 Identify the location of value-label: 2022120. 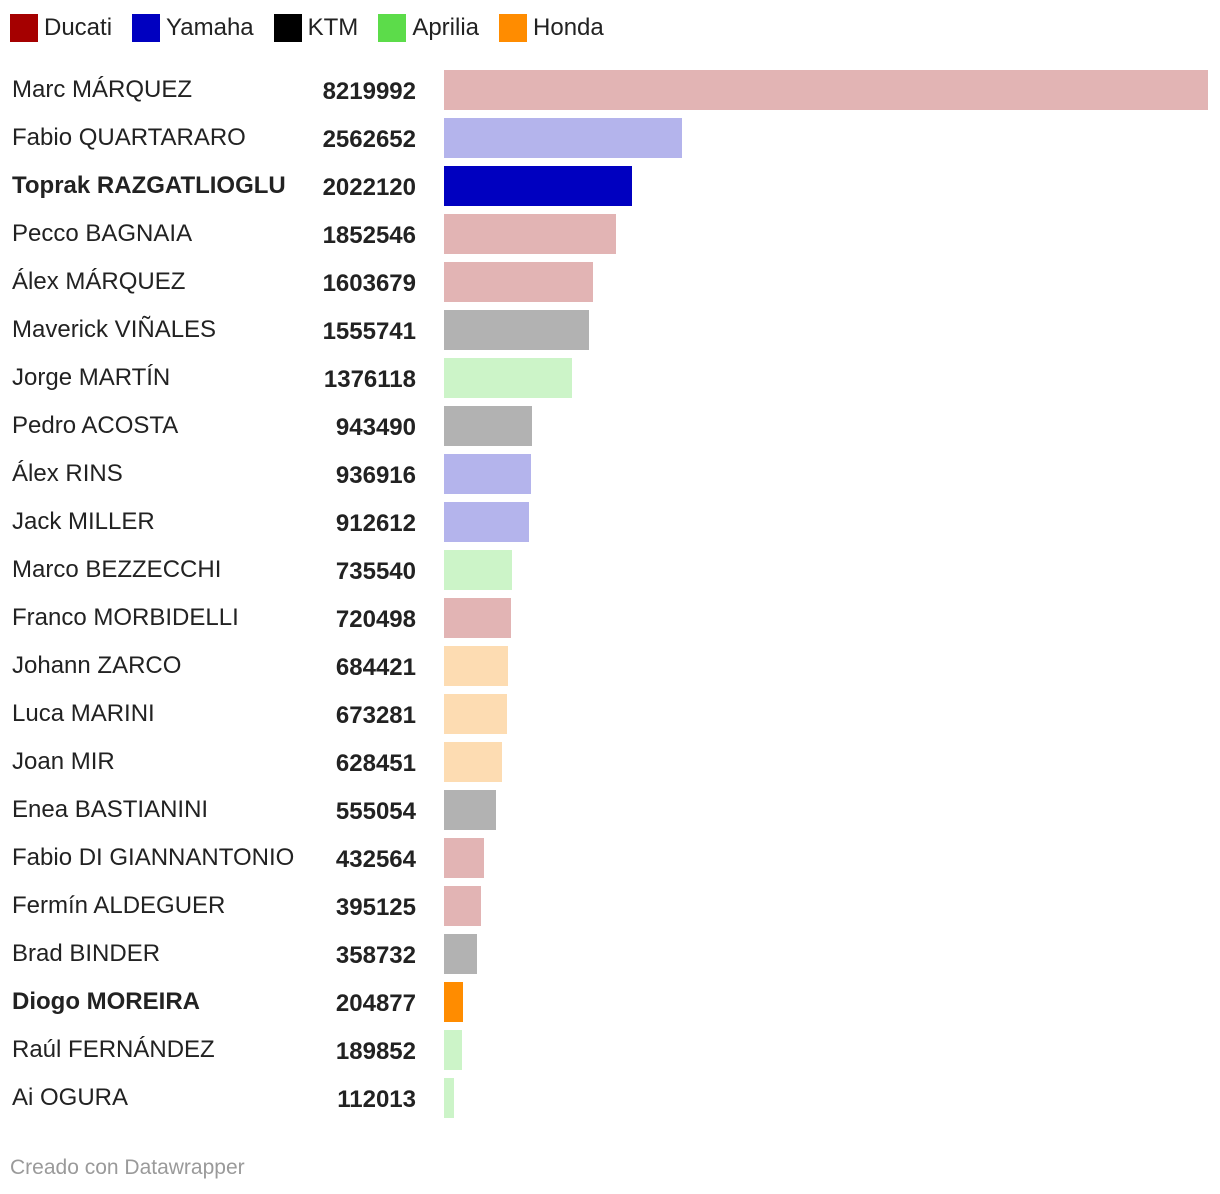
(369, 187).